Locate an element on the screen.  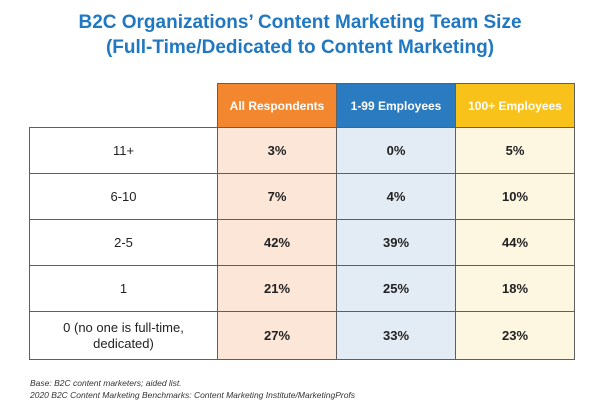
row-label: 0 (no one is full-time, dedicated) is located at coordinates (123, 335).